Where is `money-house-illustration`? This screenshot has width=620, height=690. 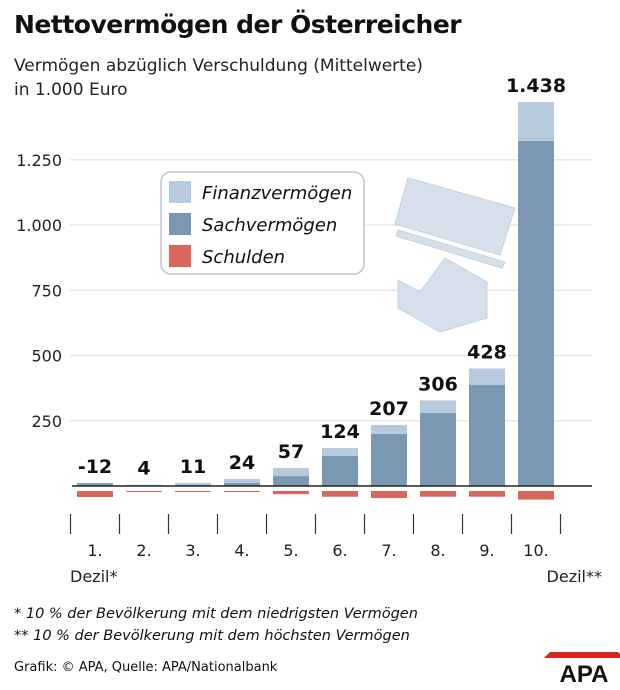 money-house-illustration is located at coordinates (455, 255).